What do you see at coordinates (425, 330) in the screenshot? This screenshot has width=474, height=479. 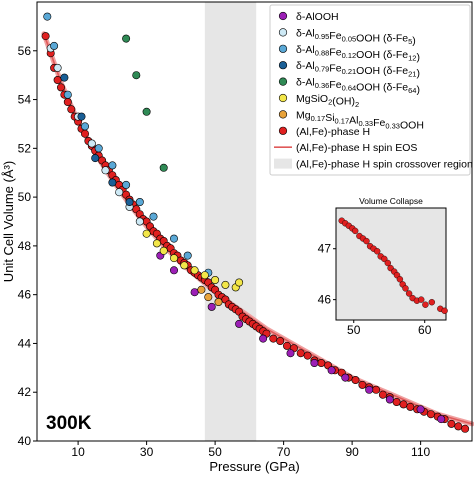 I see `inset-x-tick-label: 60` at bounding box center [425, 330].